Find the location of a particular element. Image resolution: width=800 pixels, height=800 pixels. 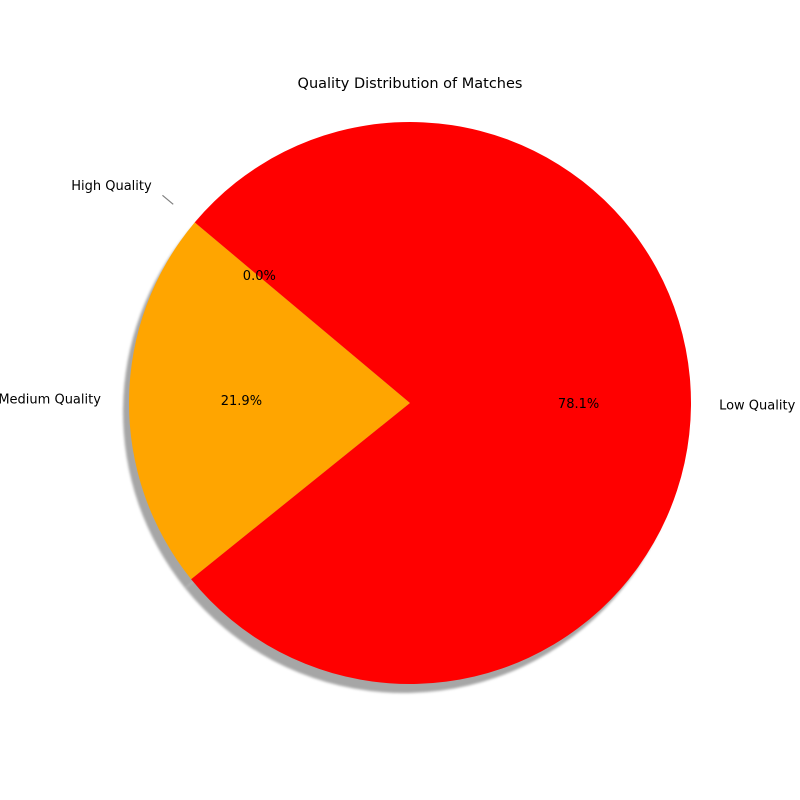

slice-label-low-quality: Low Quality is located at coordinates (757, 406).